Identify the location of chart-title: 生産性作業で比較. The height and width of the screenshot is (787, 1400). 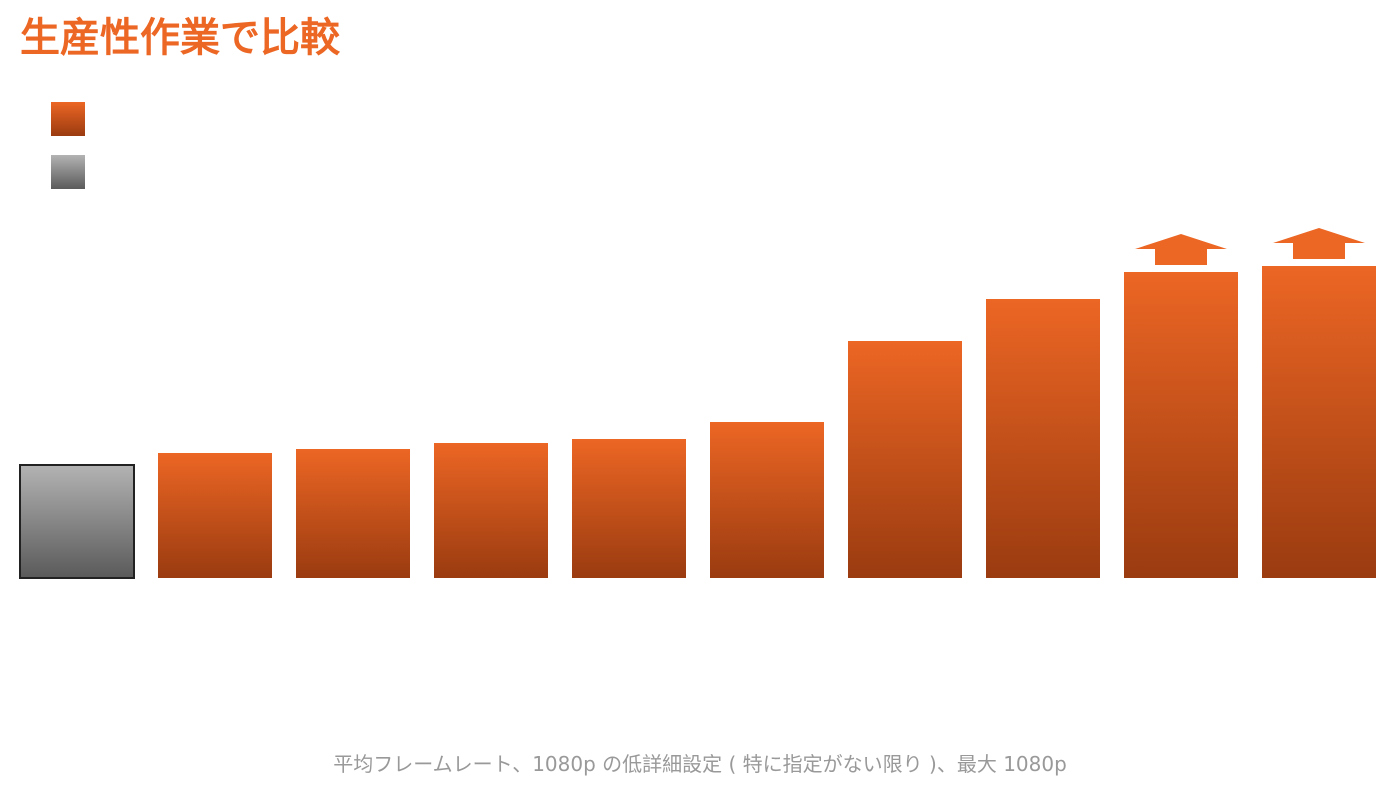
(180, 38).